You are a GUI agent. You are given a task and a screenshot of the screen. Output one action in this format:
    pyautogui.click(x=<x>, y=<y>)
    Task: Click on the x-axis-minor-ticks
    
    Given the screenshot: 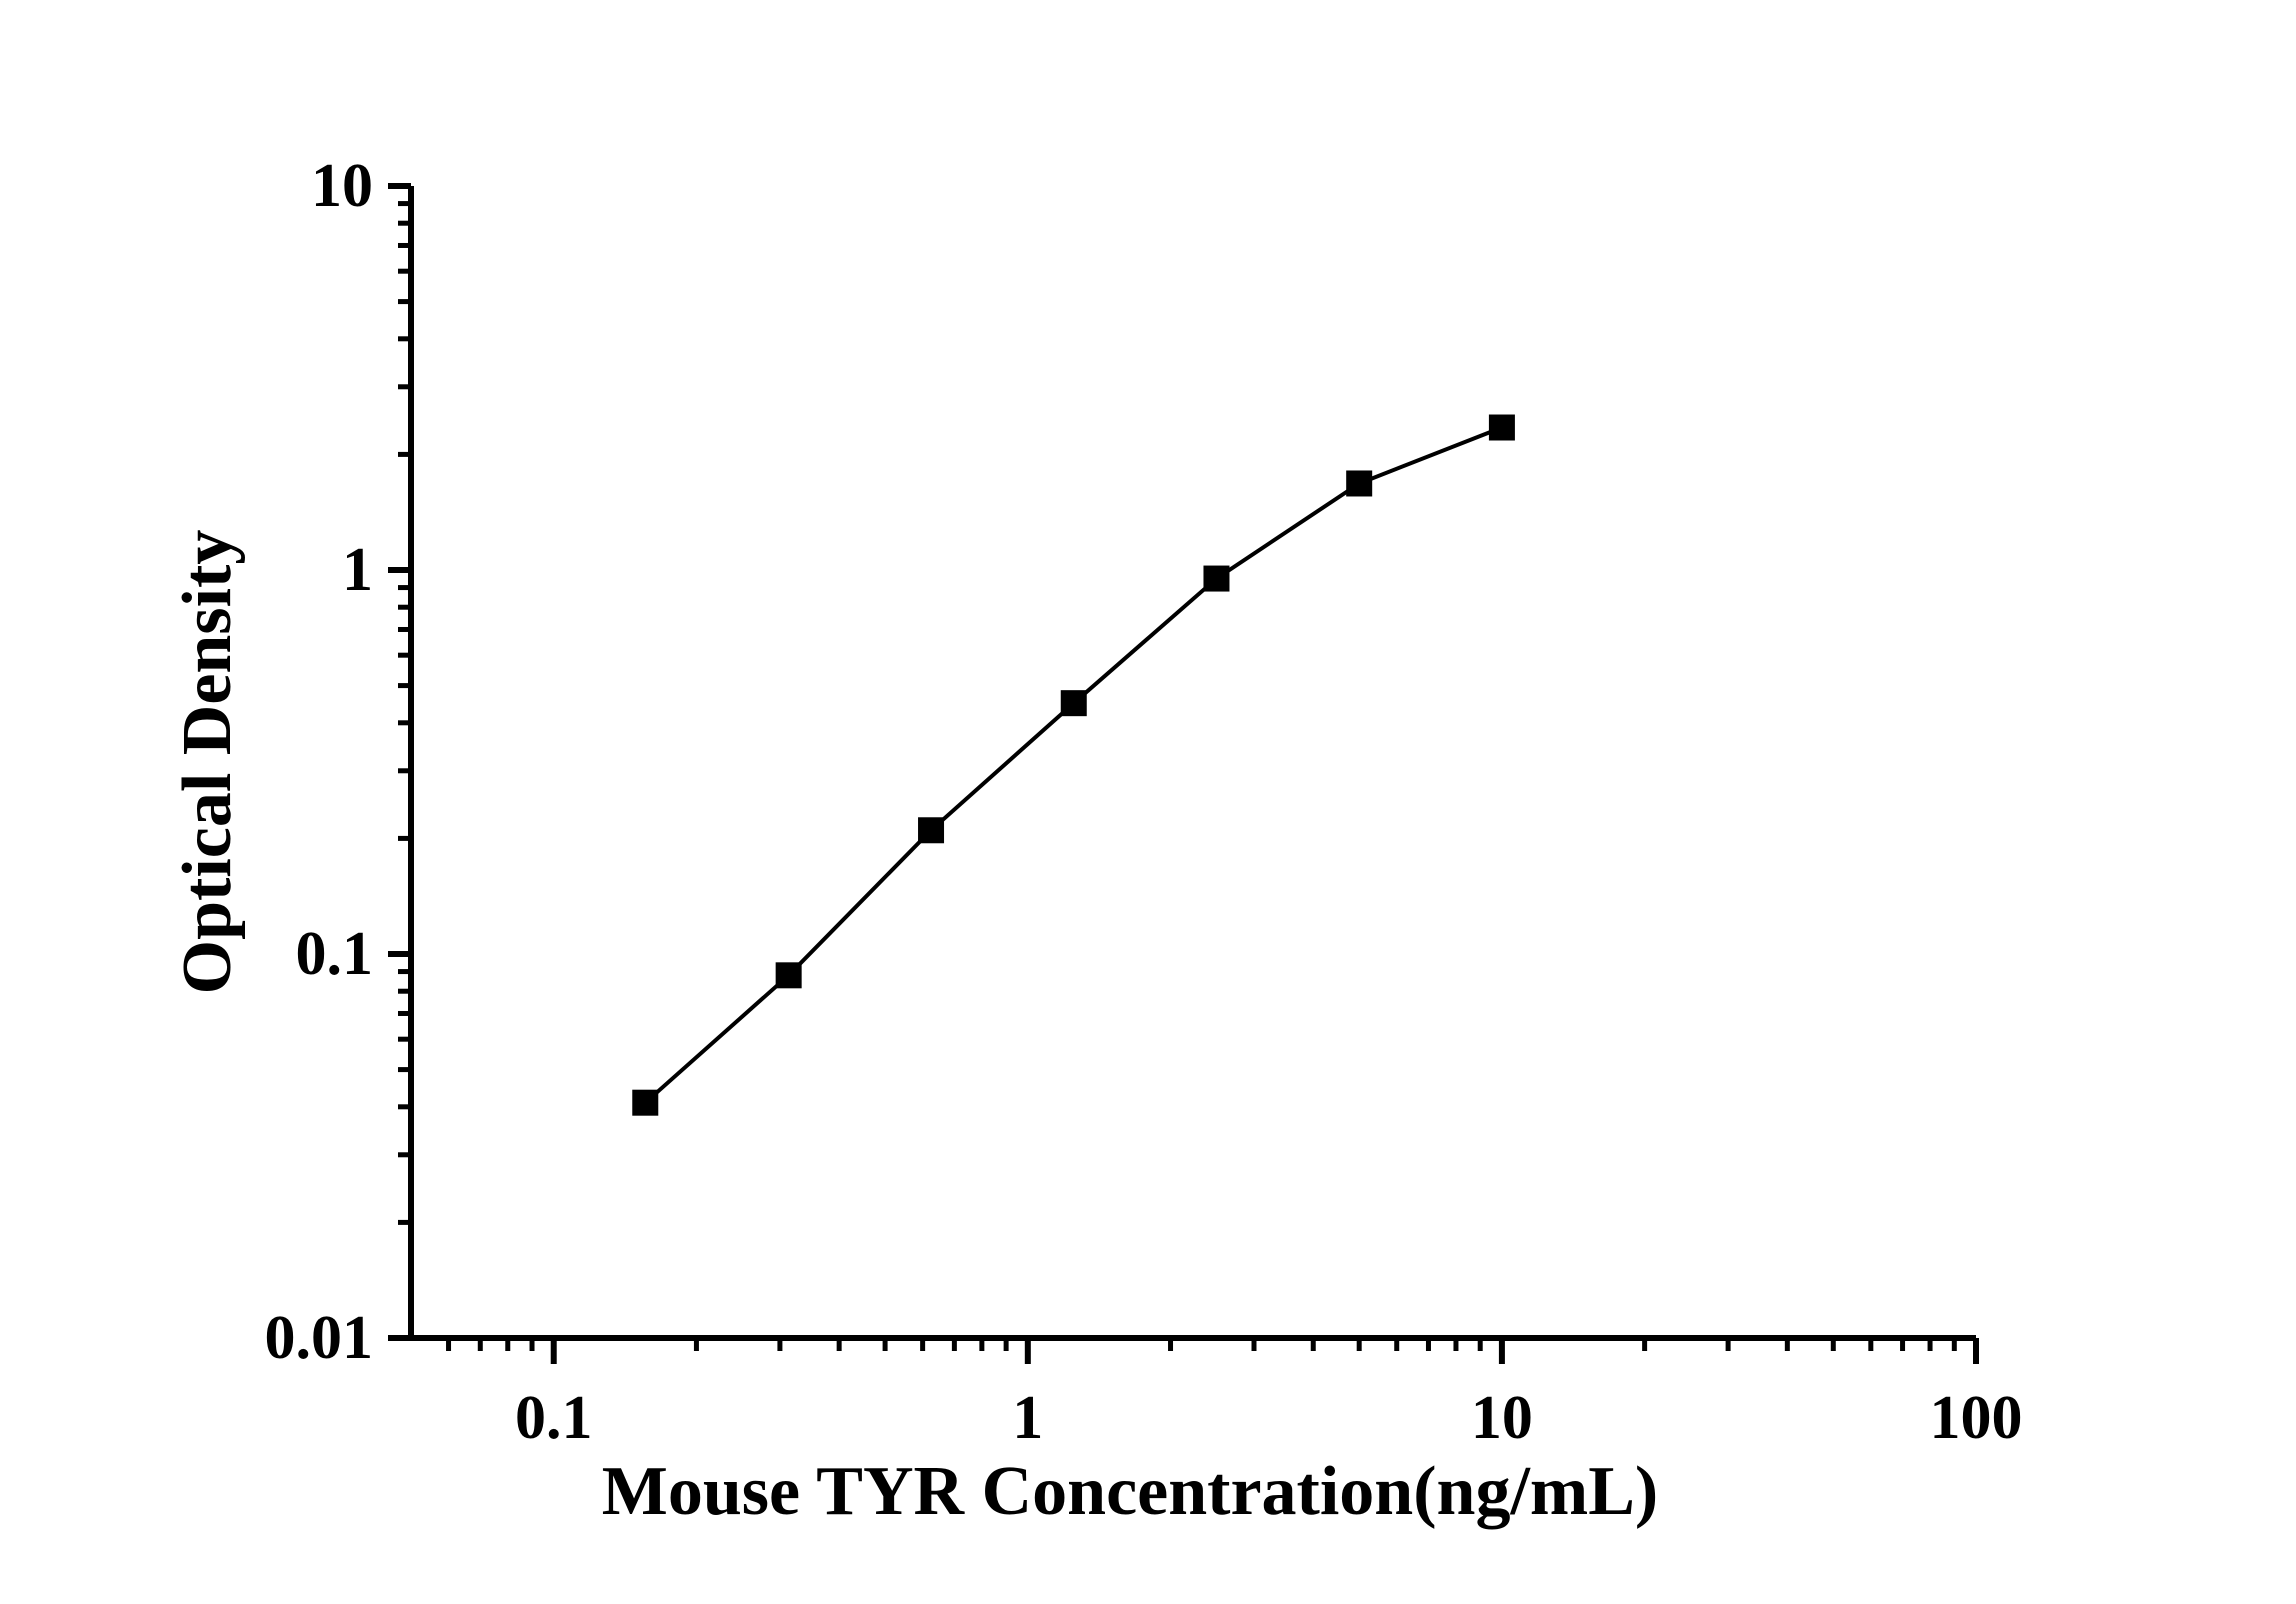 What is the action you would take?
    pyautogui.click(x=1201, y=1344)
    